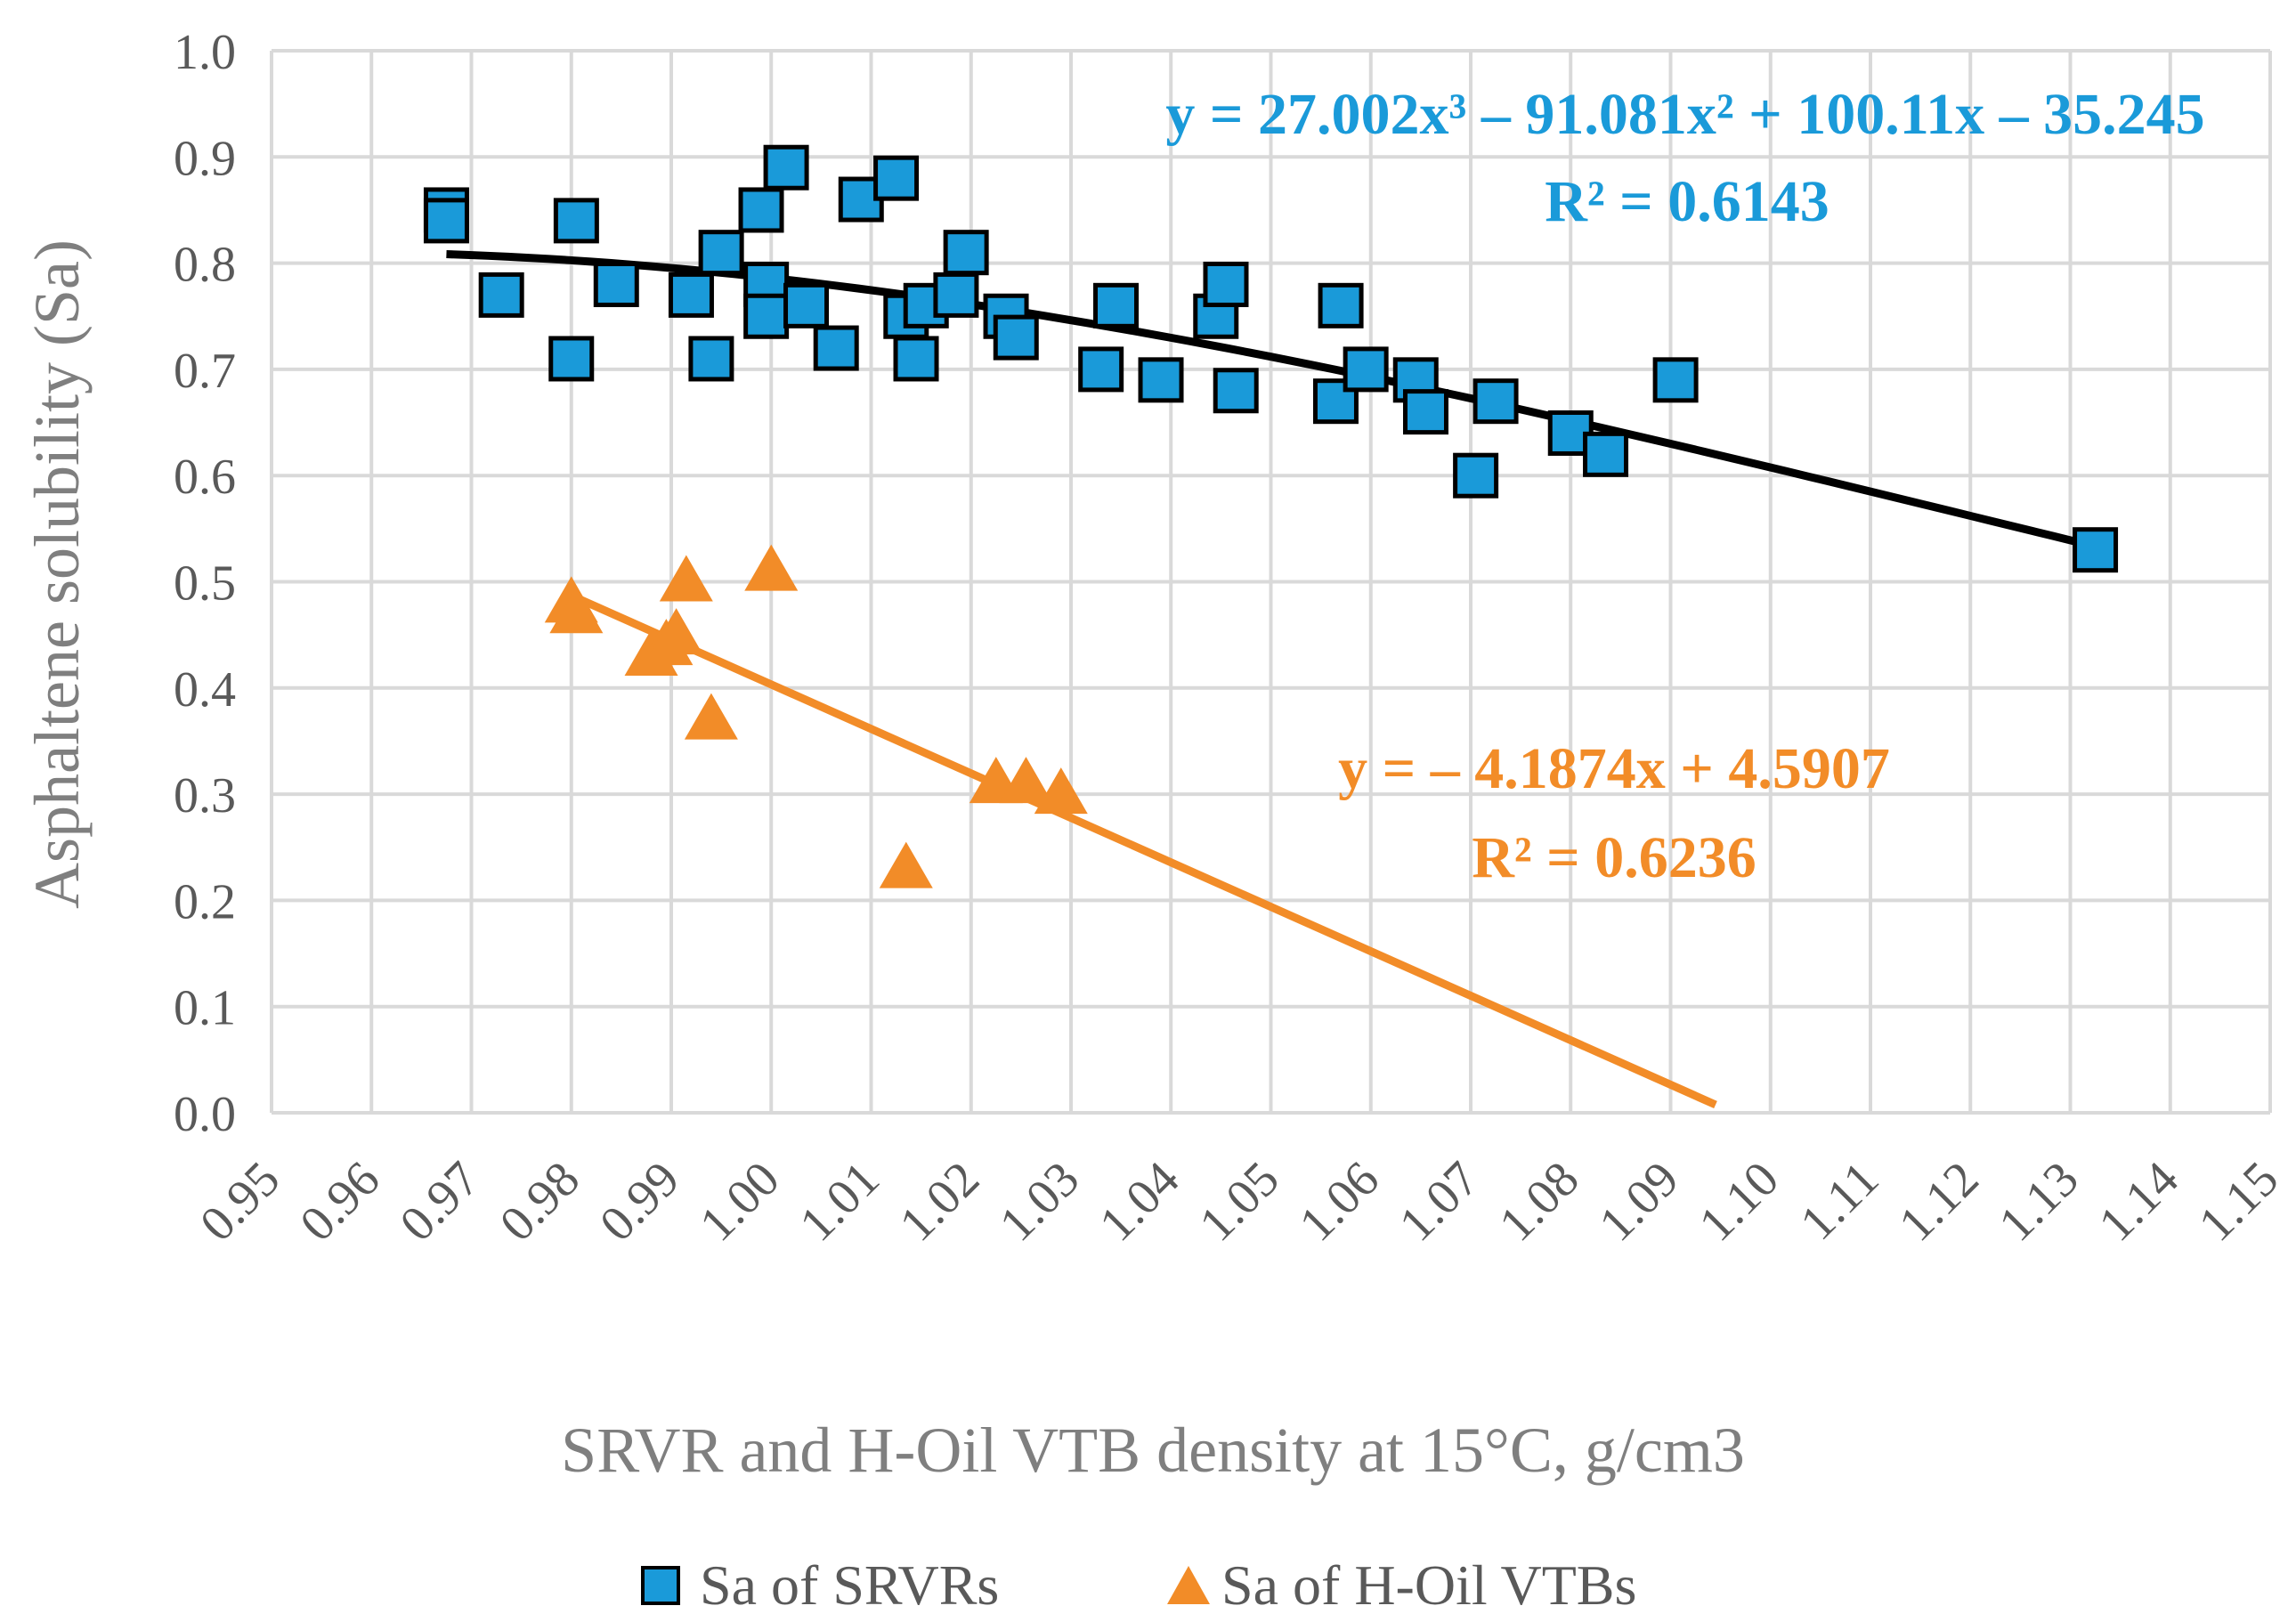  What do you see at coordinates (849, 1585) in the screenshot?
I see `legend-label-srvr: Sa of SRVRs` at bounding box center [849, 1585].